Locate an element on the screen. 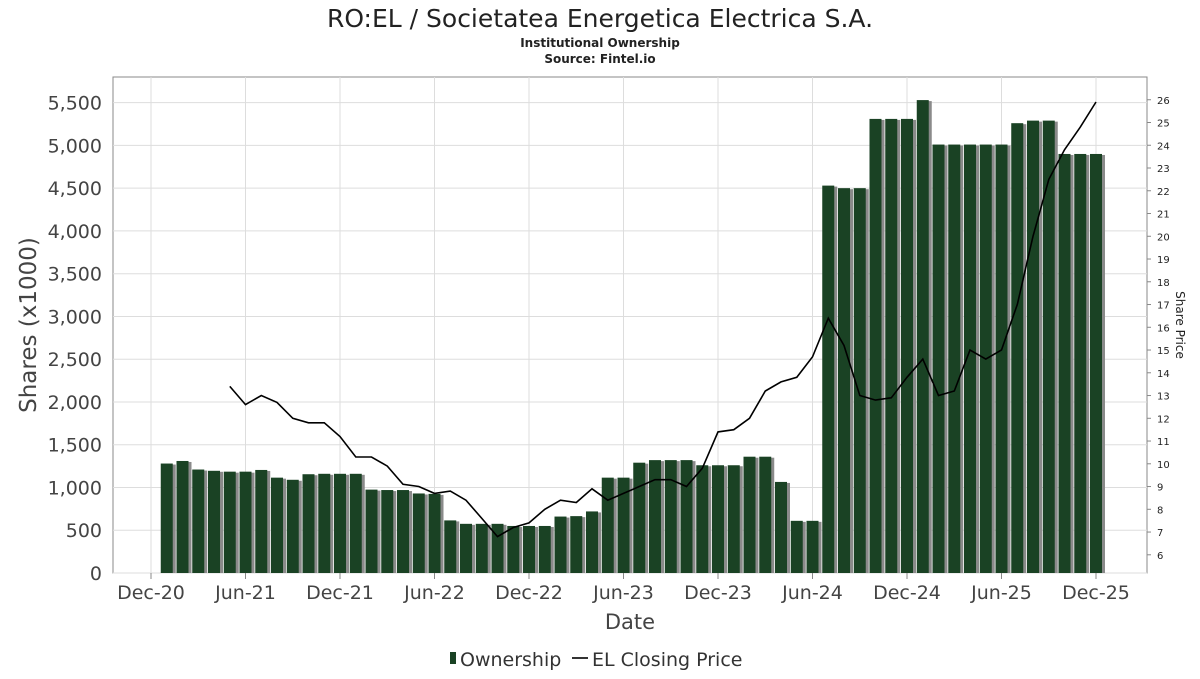 This screenshot has height=679, width=1200. y-tick-label: 4,500 is located at coordinates (75, 189).